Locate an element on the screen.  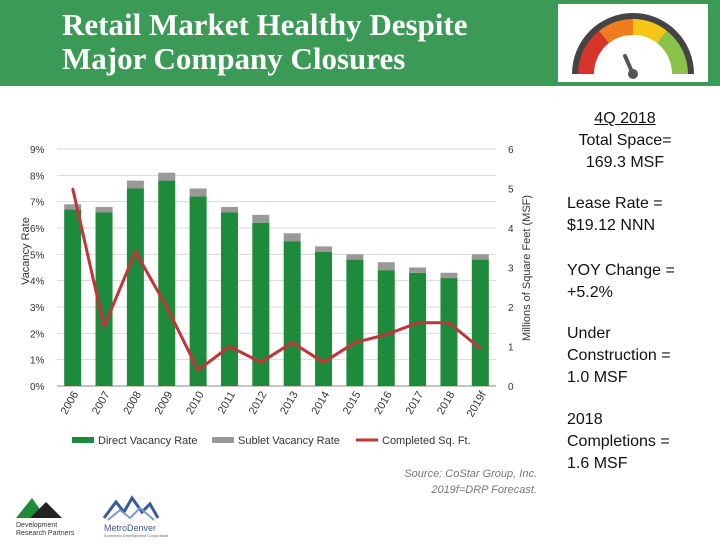
metro-logo-sub: Economic Development Corporation is located at coordinates (136, 535).